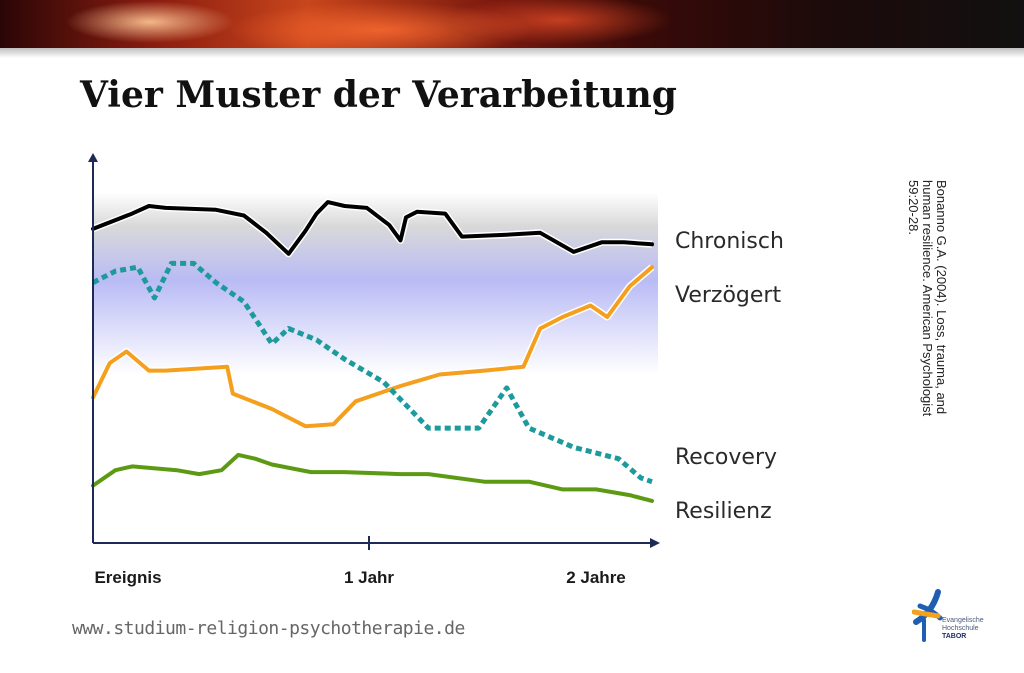 This screenshot has height=673, width=1024. I want to click on x-tick-label-1-jahr: 1 Jahr, so click(369, 577).